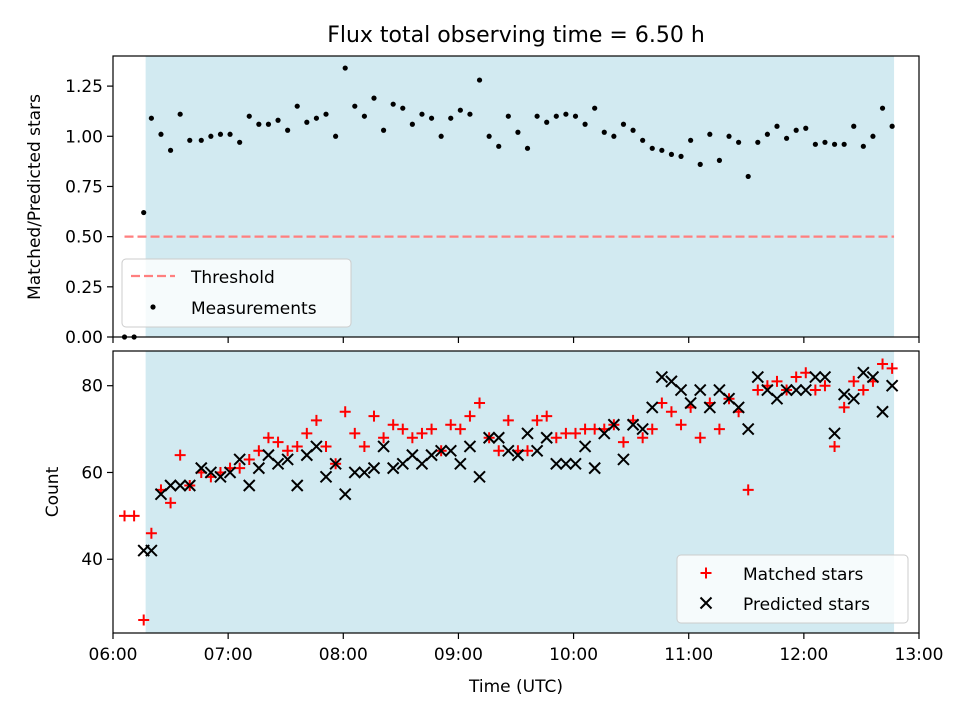 This screenshot has height=720, width=960. What do you see at coordinates (228, 655) in the screenshot?
I see `x-tick-label: 07:00` at bounding box center [228, 655].